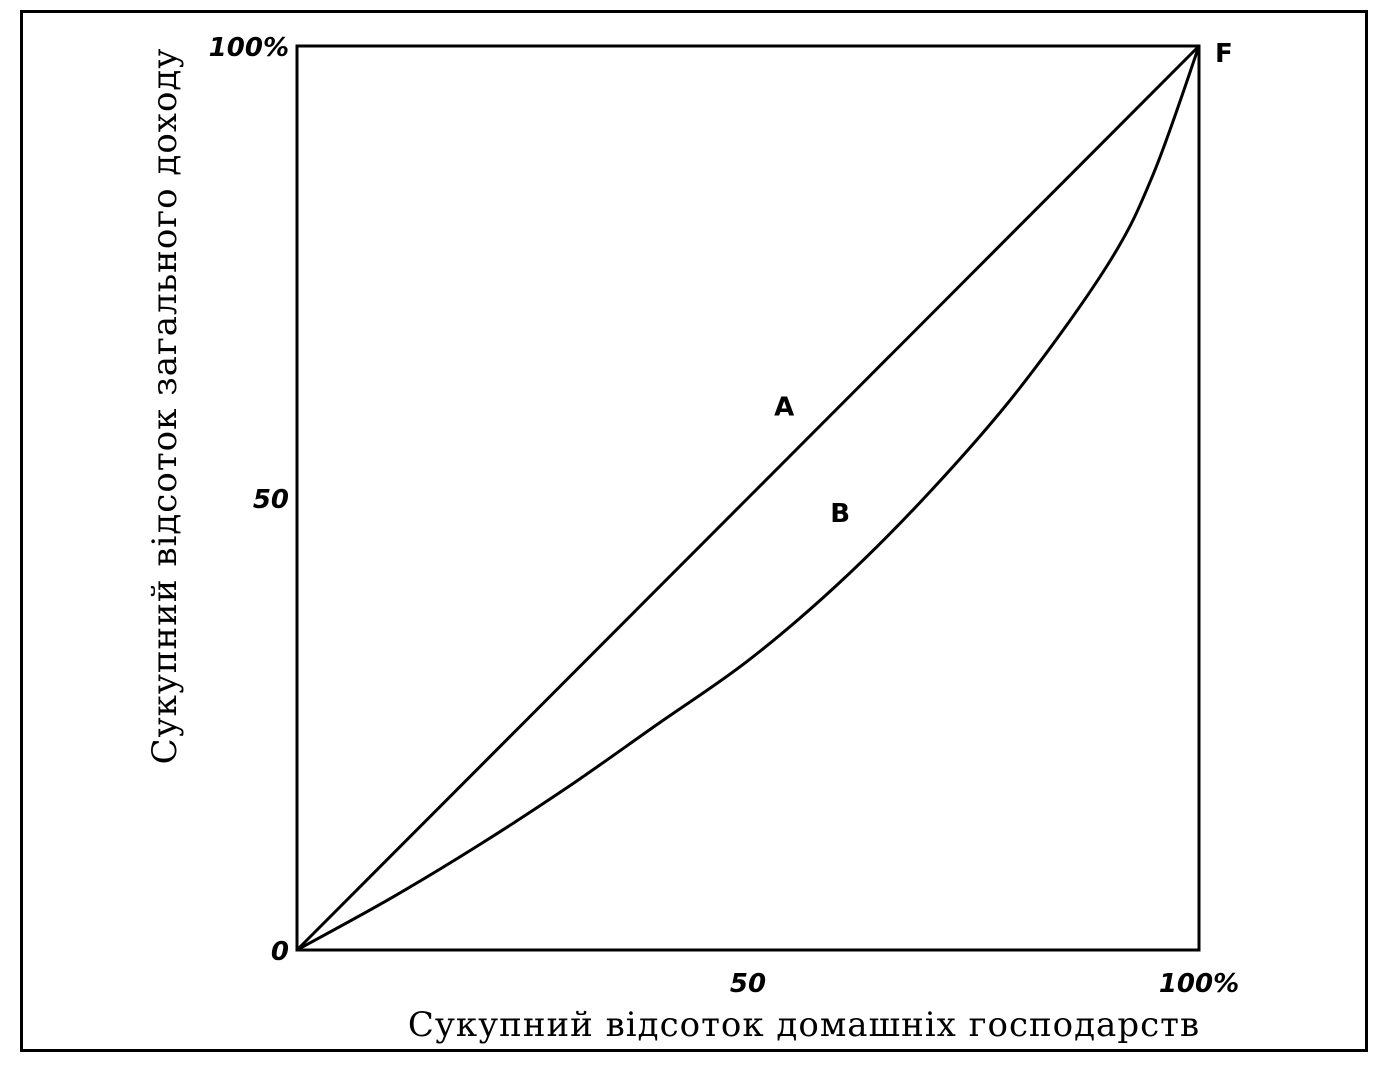  Describe the element at coordinates (280, 952) in the screenshot. I see `y-tick-label: 0` at that location.